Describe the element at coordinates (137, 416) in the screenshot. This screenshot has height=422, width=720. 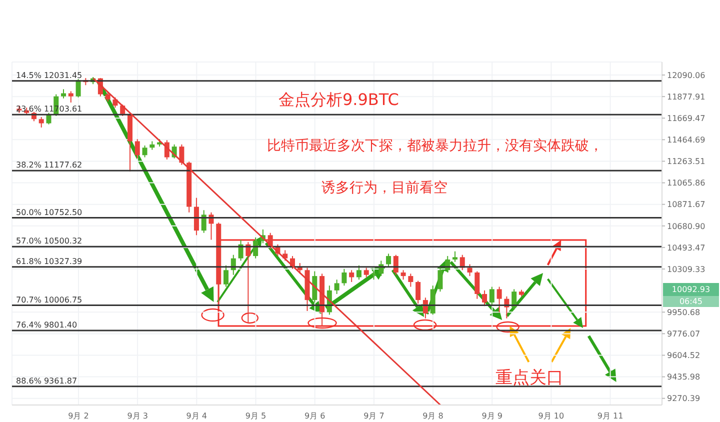
I see `x-tick-label: 9月 3` at that location.